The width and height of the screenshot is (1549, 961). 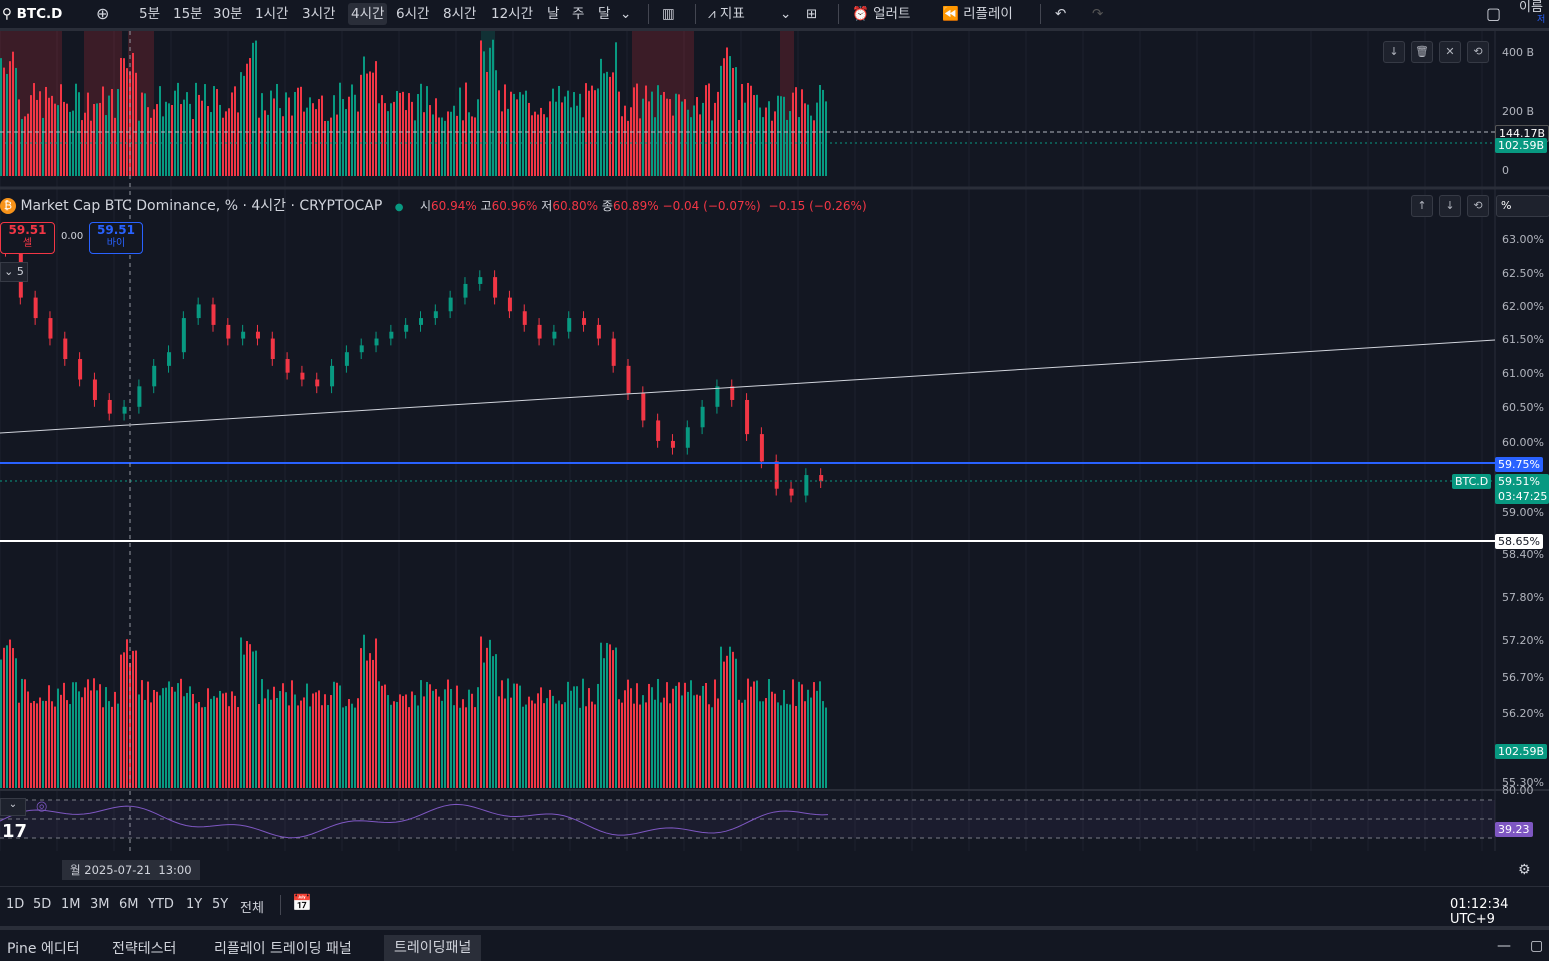 I want to click on delete-icon: 🗑, so click(x=1422, y=52).